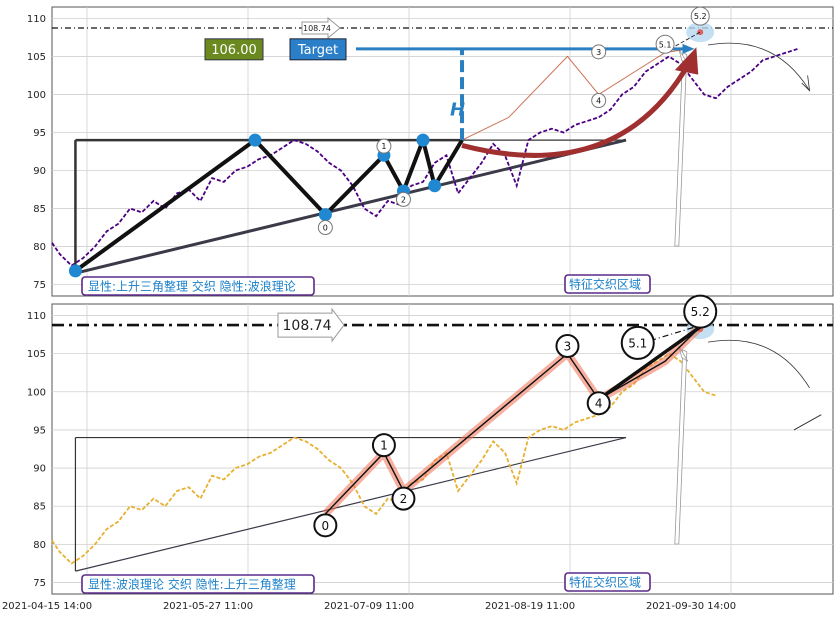 The width and height of the screenshot is (839, 621). I want to click on value-badge, so click(234, 49).